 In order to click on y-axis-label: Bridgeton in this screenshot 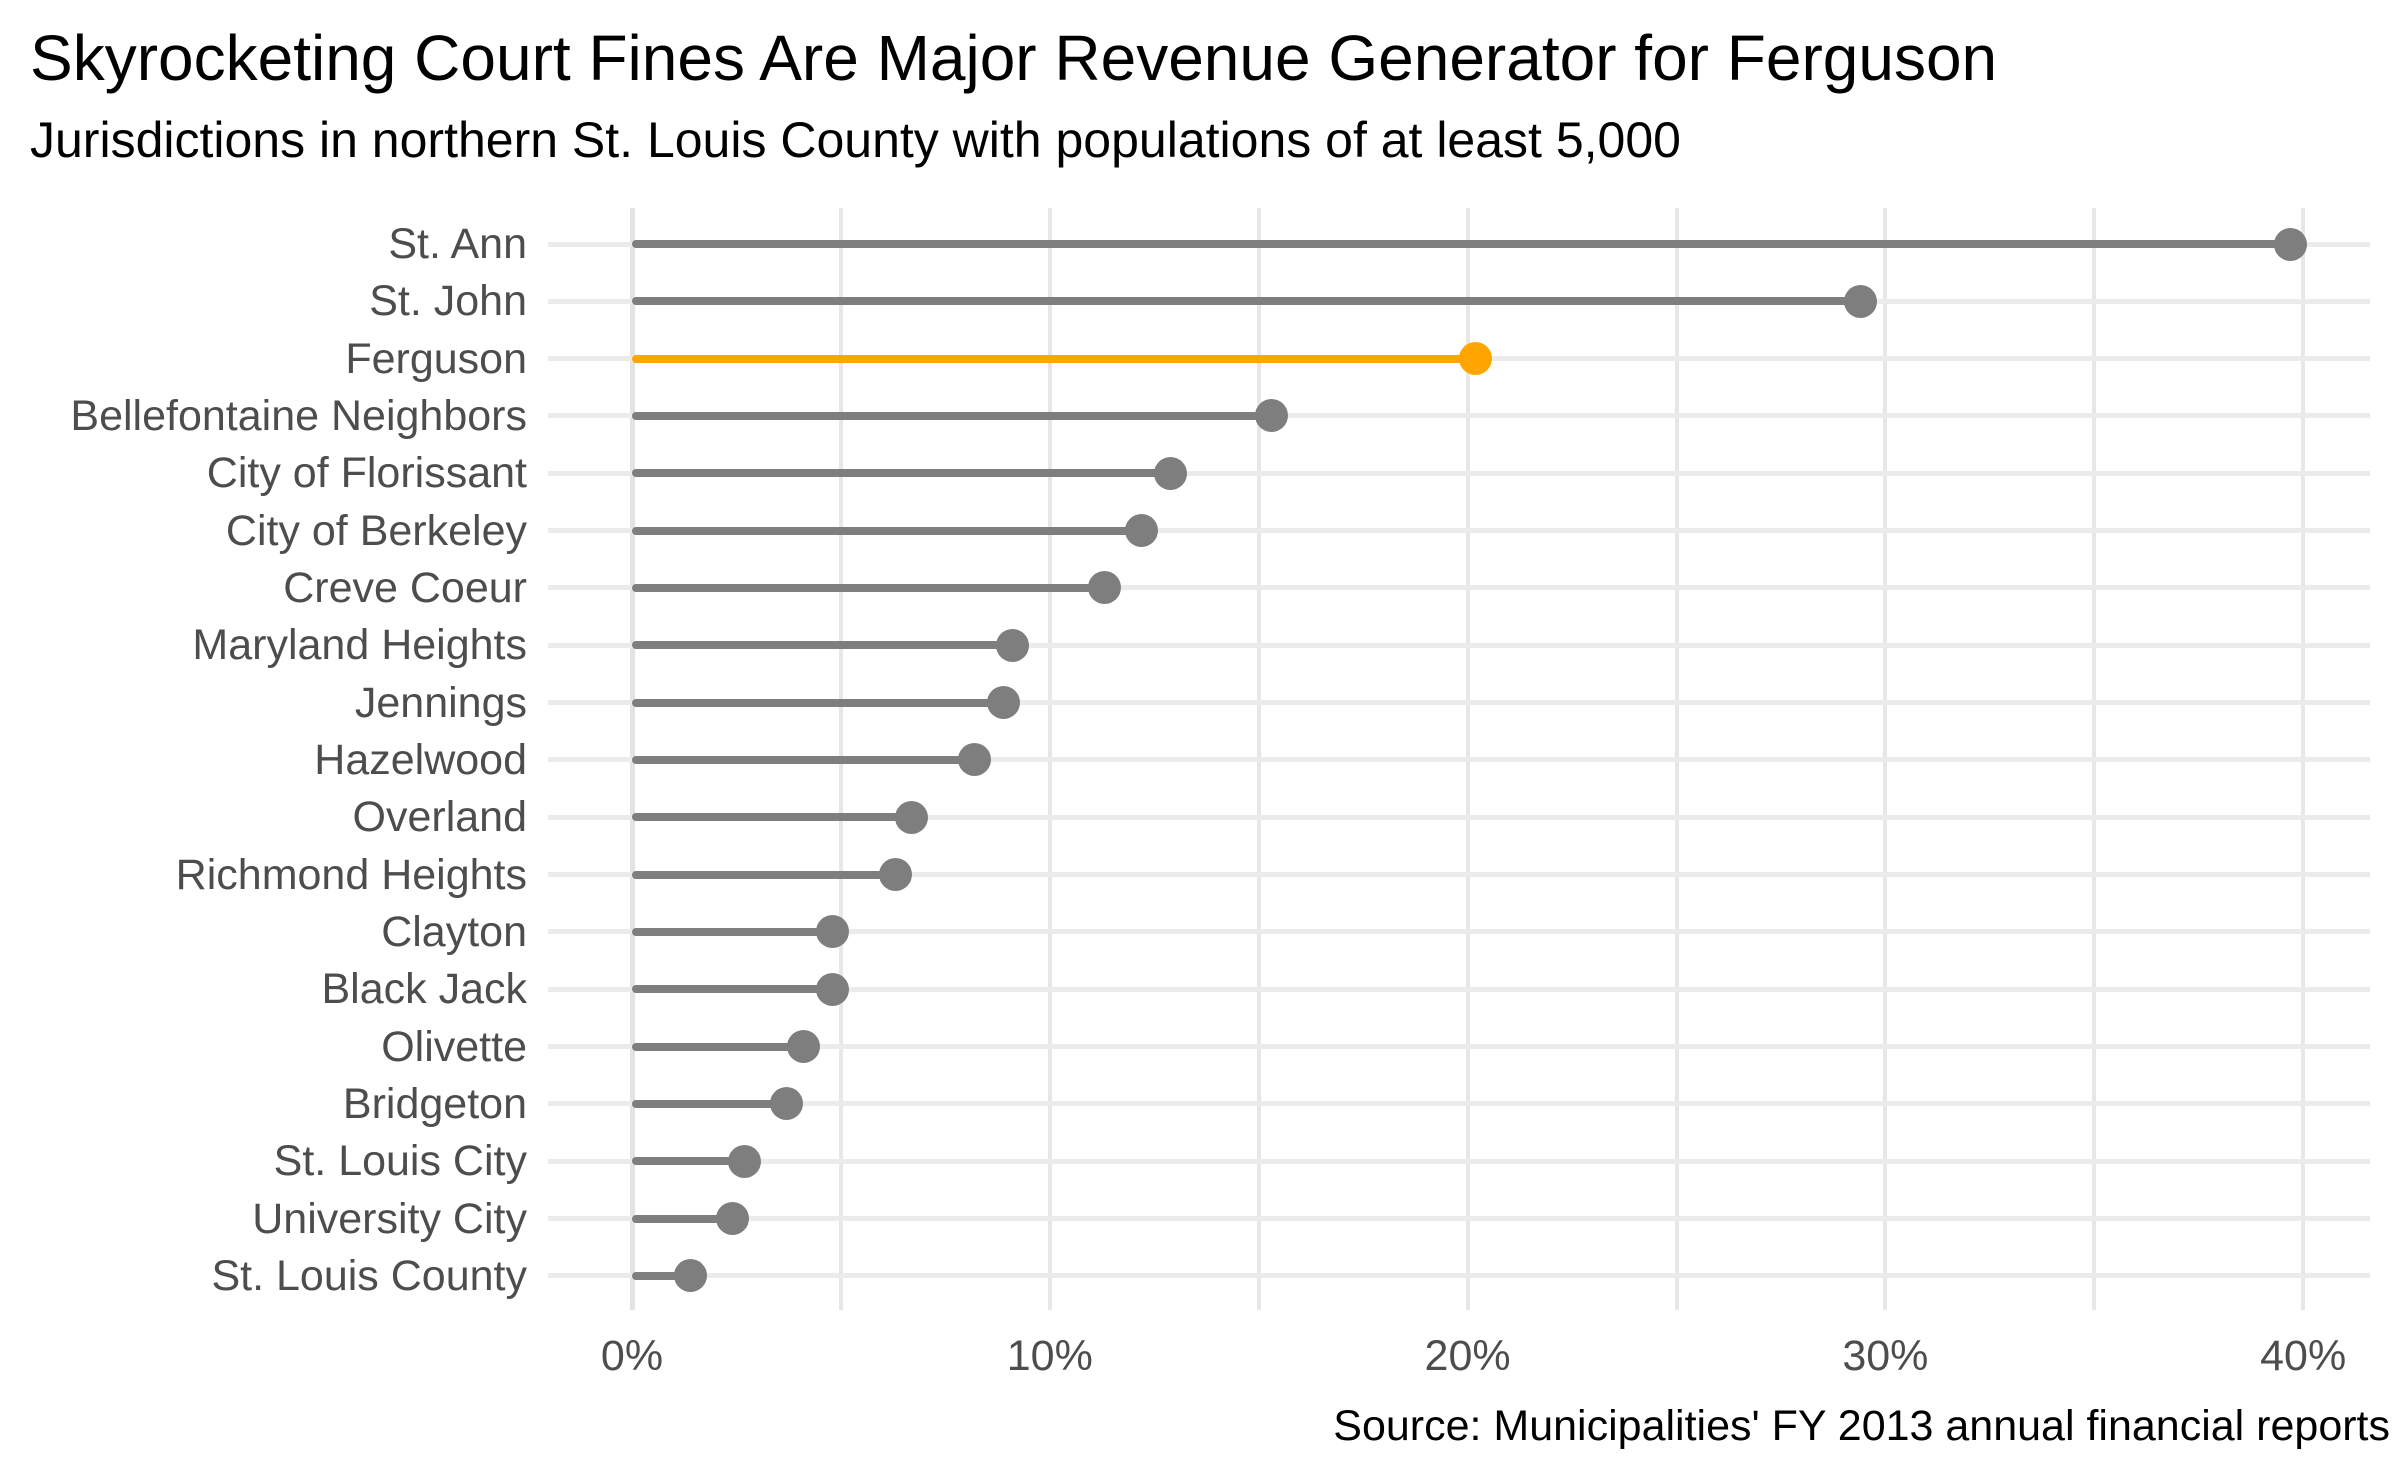, I will do `click(434, 1103)`.